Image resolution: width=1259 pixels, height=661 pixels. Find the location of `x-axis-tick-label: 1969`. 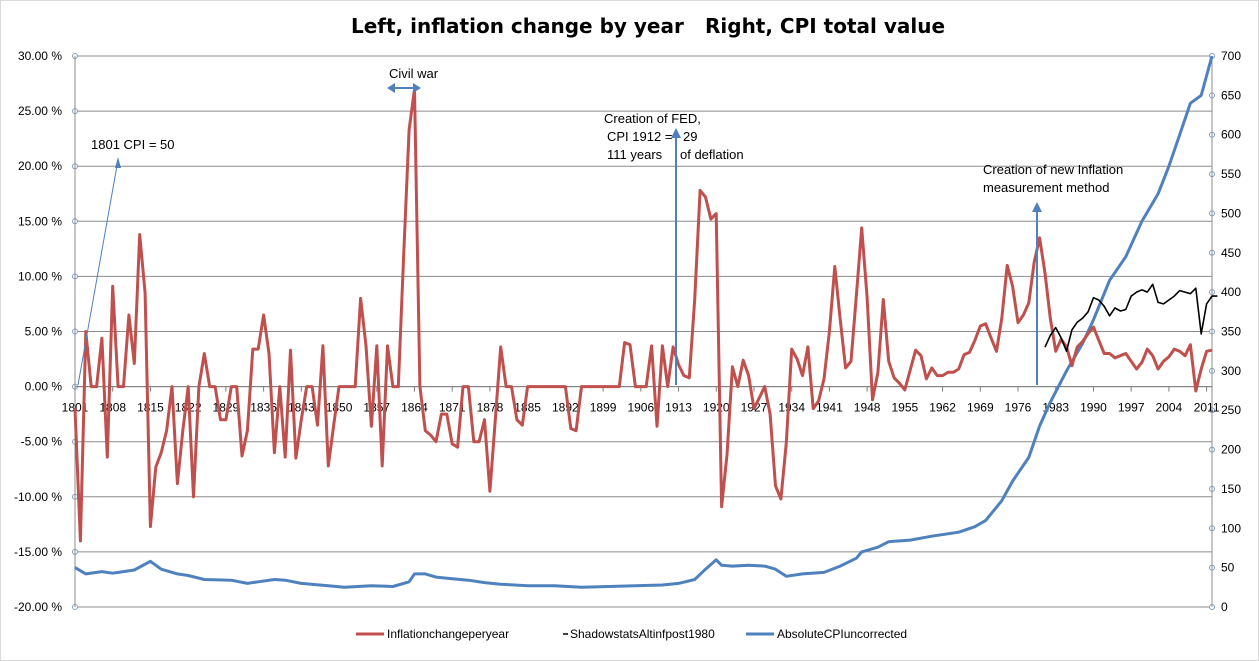

x-axis-tick-label: 1969 is located at coordinates (980, 408).